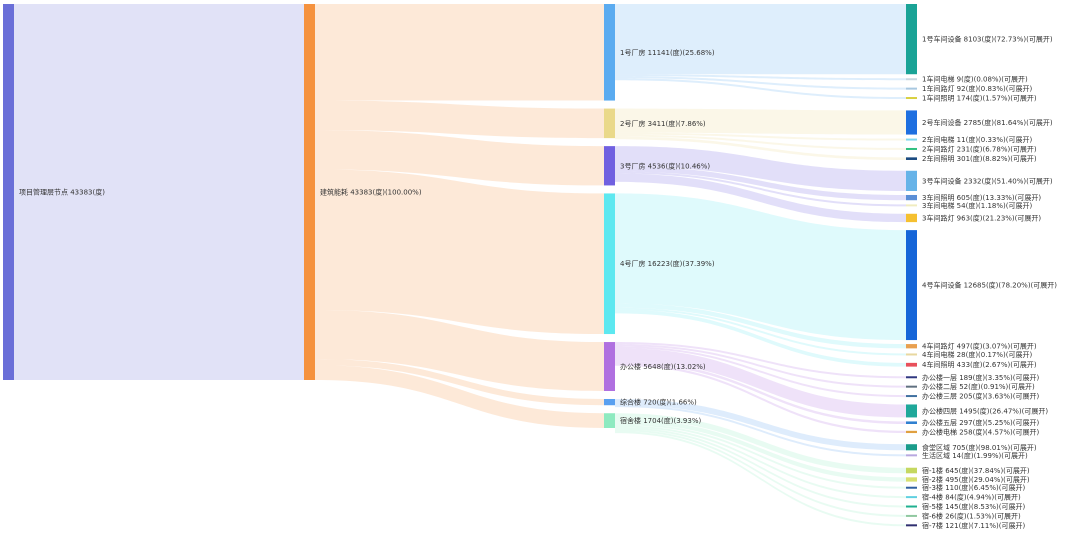 The height and width of the screenshot is (550, 1080). Describe the element at coordinates (973, 506) in the screenshot. I see `node-label: 宿-5楼 145(度)(8.53%)(可展开)` at that location.